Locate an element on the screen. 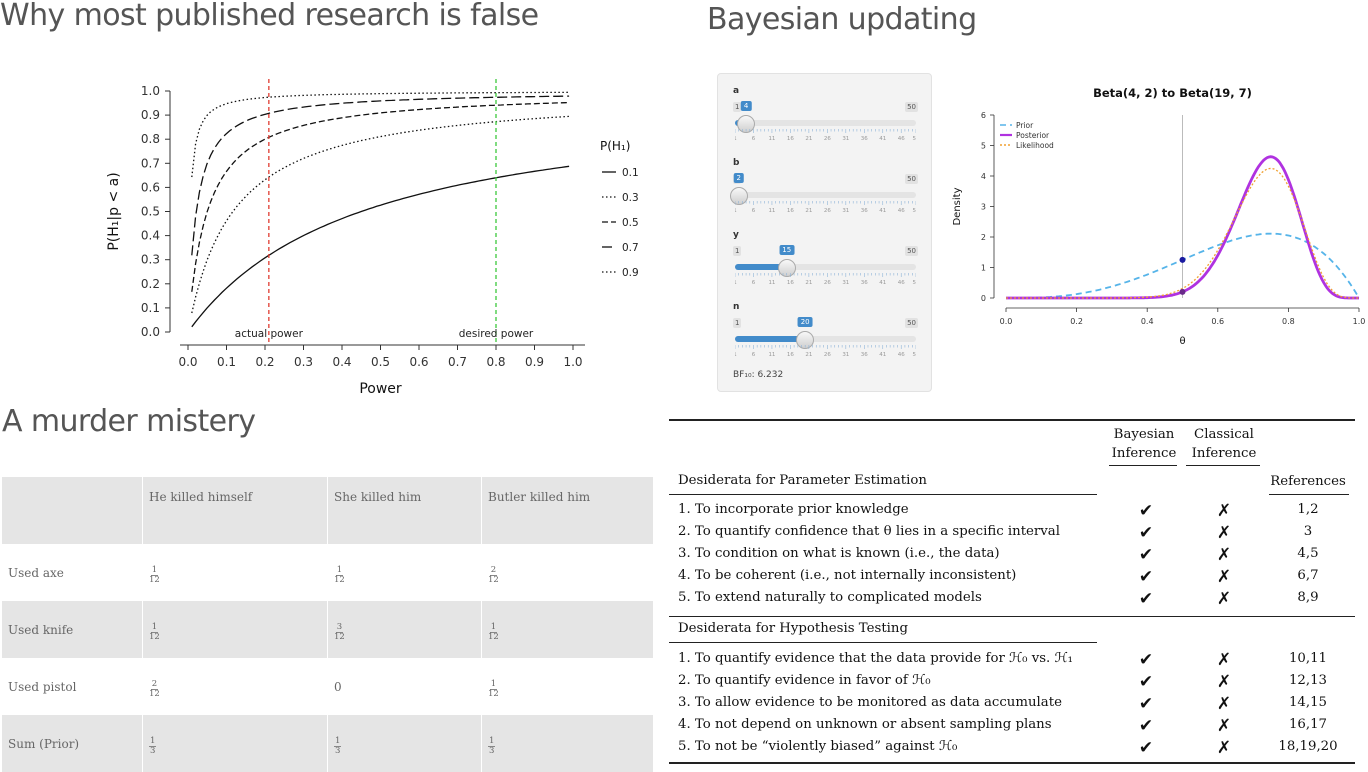 Image resolution: width=1368 pixels, height=772 pixels. slider-tick-label: 16 is located at coordinates (790, 139).